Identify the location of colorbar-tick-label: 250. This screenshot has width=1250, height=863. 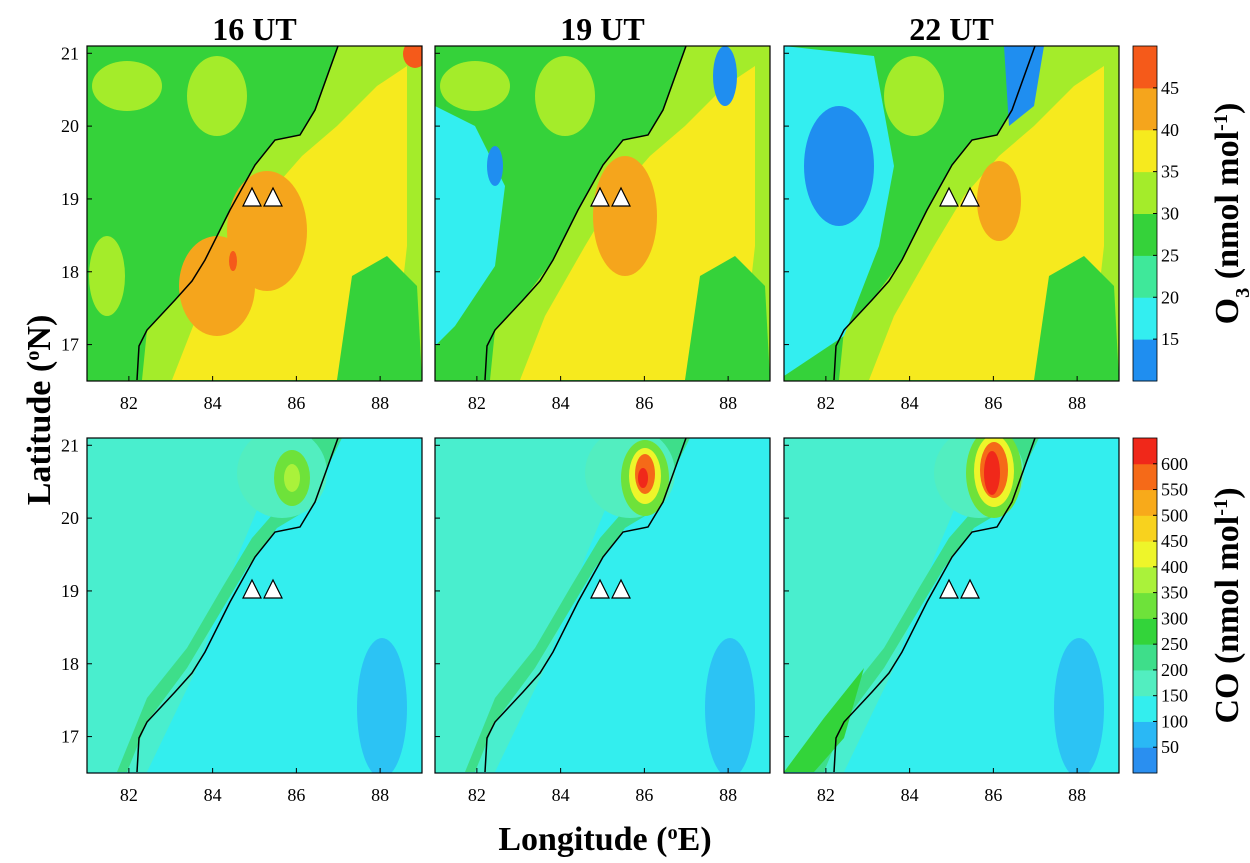
(1174, 644).